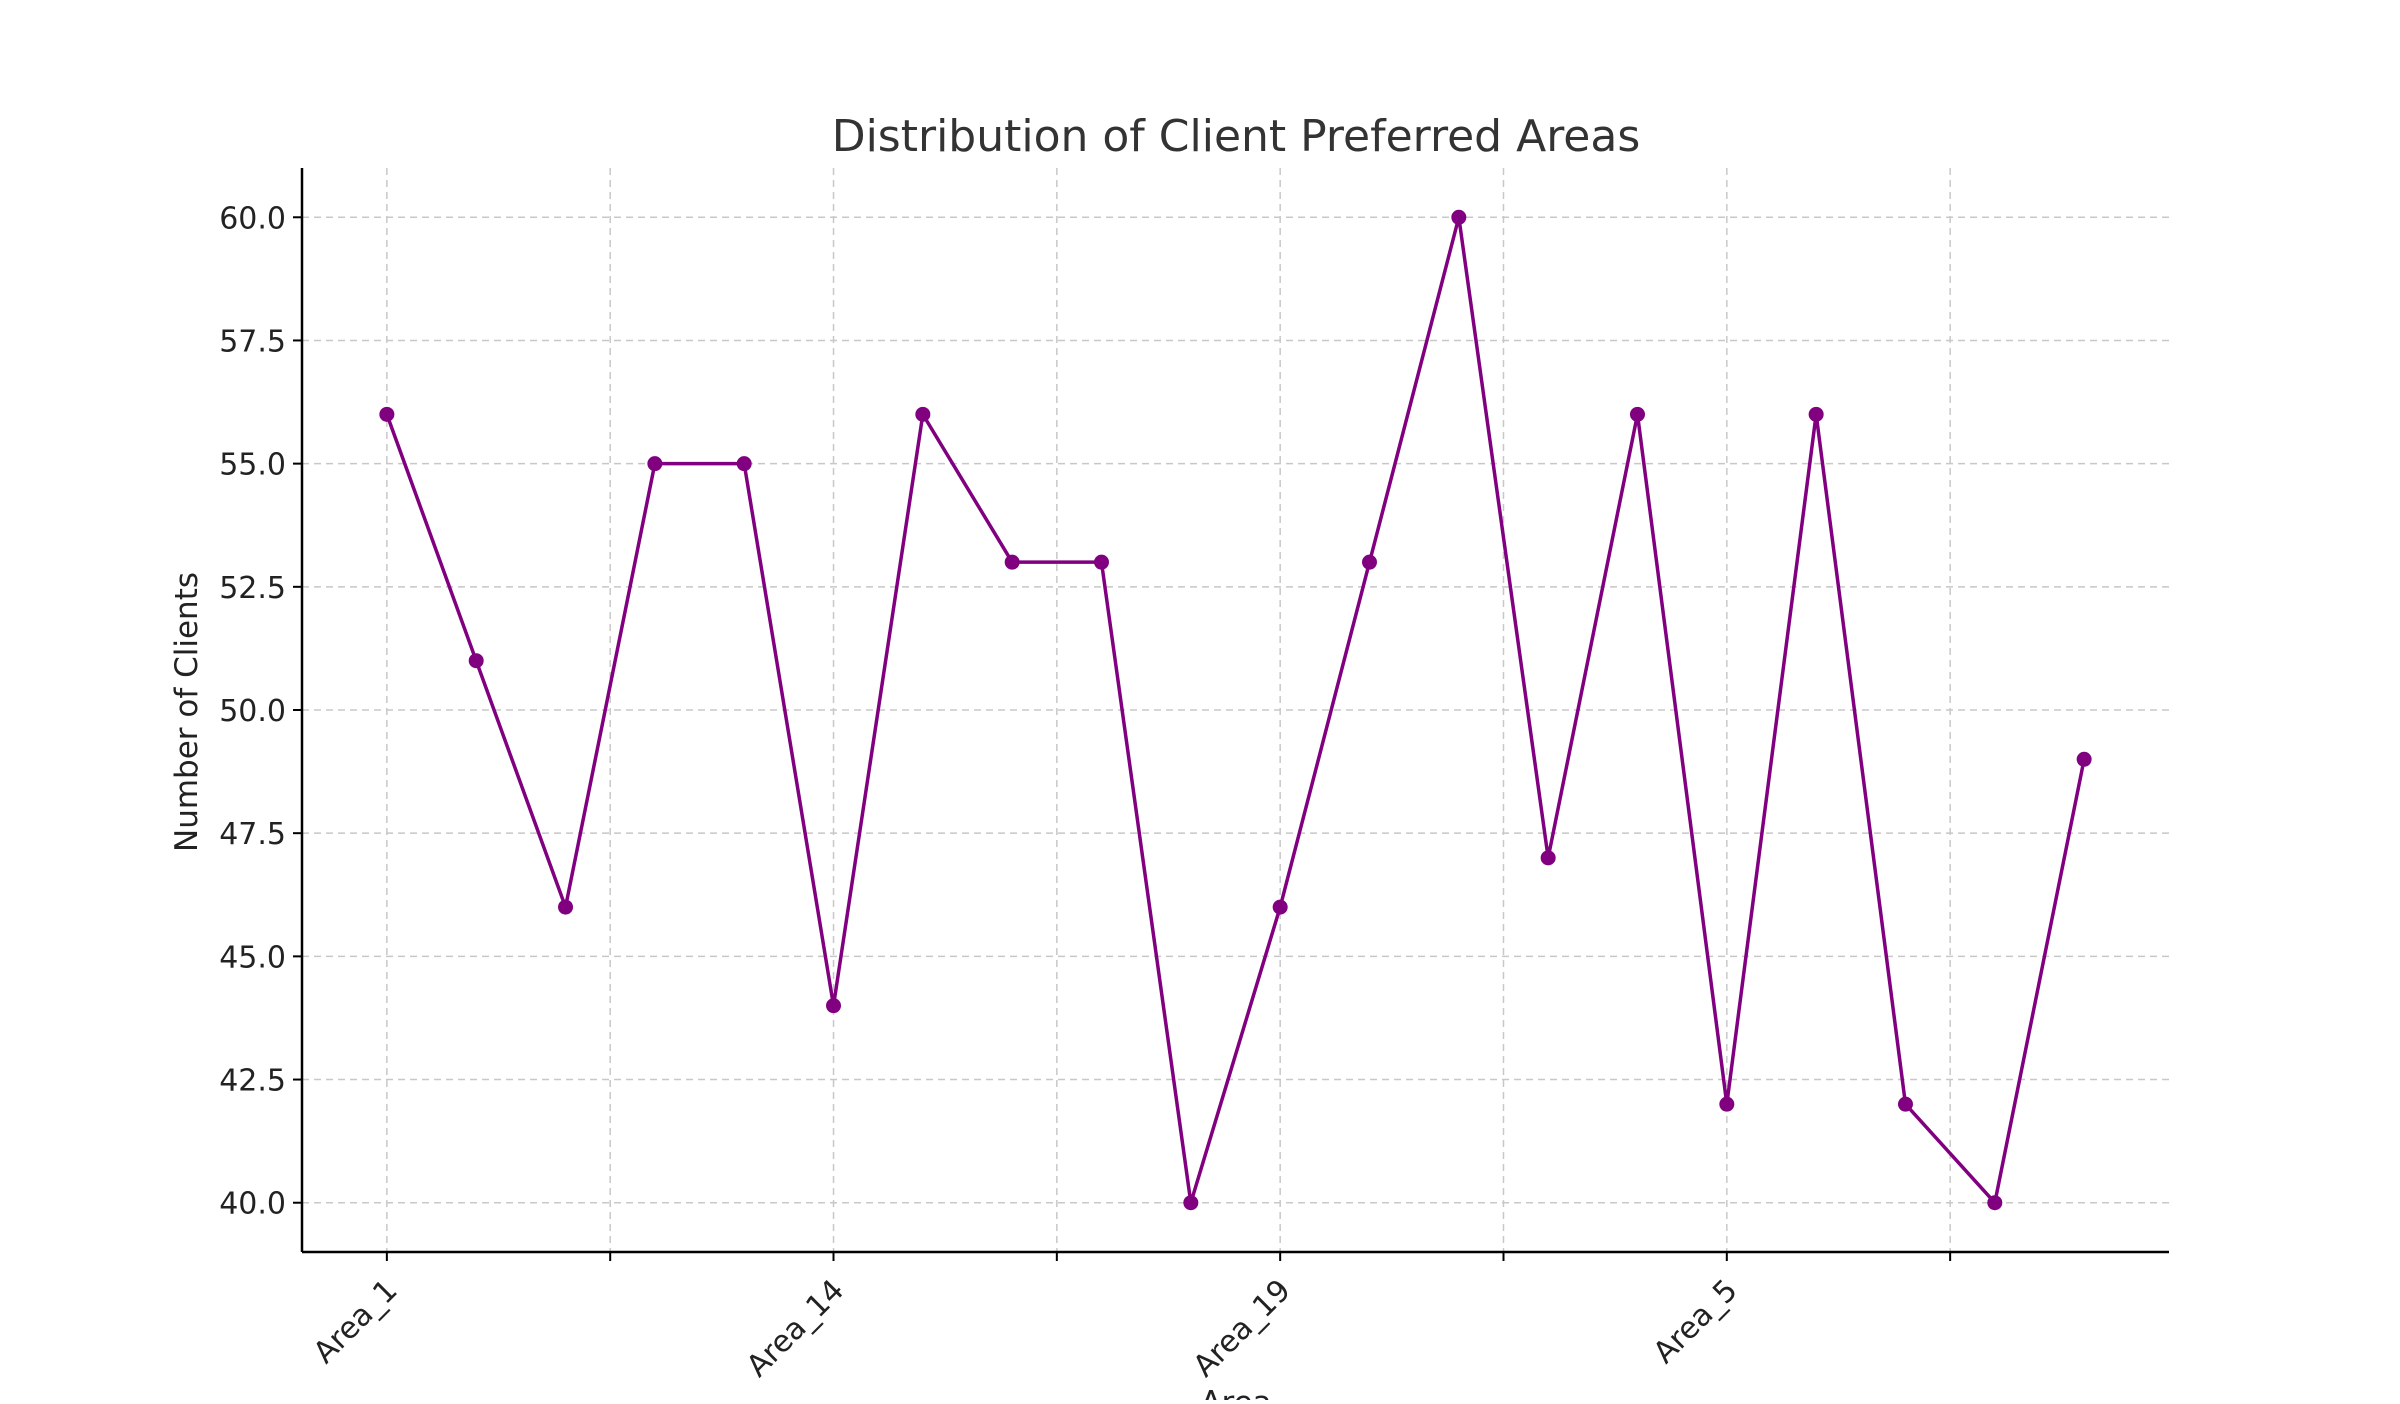  What do you see at coordinates (1235, 1392) in the screenshot?
I see `x-axis-label: Area` at bounding box center [1235, 1392].